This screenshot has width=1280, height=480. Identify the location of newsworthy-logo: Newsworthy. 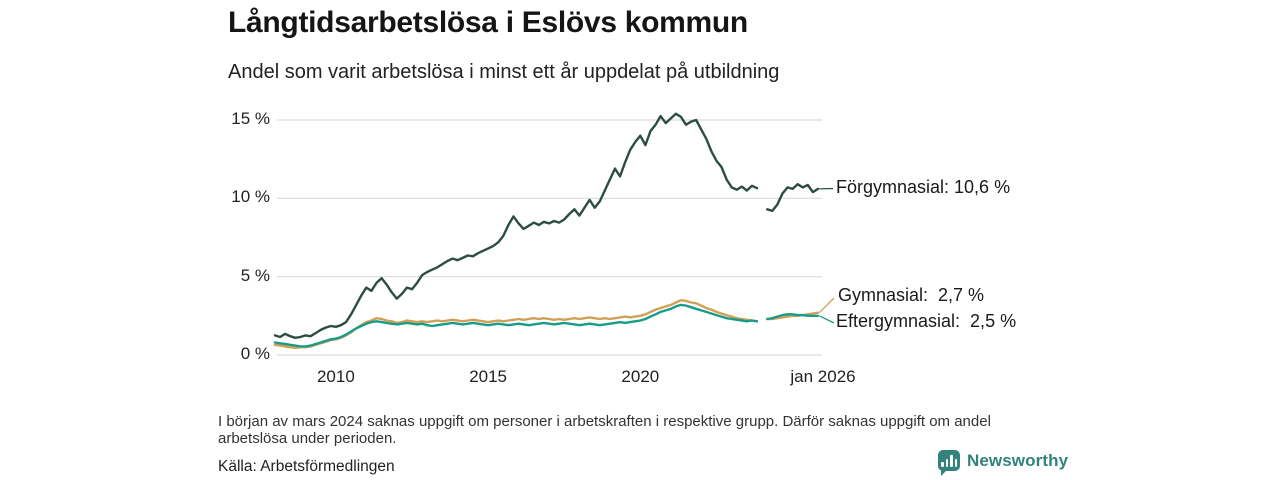
(1003, 463).